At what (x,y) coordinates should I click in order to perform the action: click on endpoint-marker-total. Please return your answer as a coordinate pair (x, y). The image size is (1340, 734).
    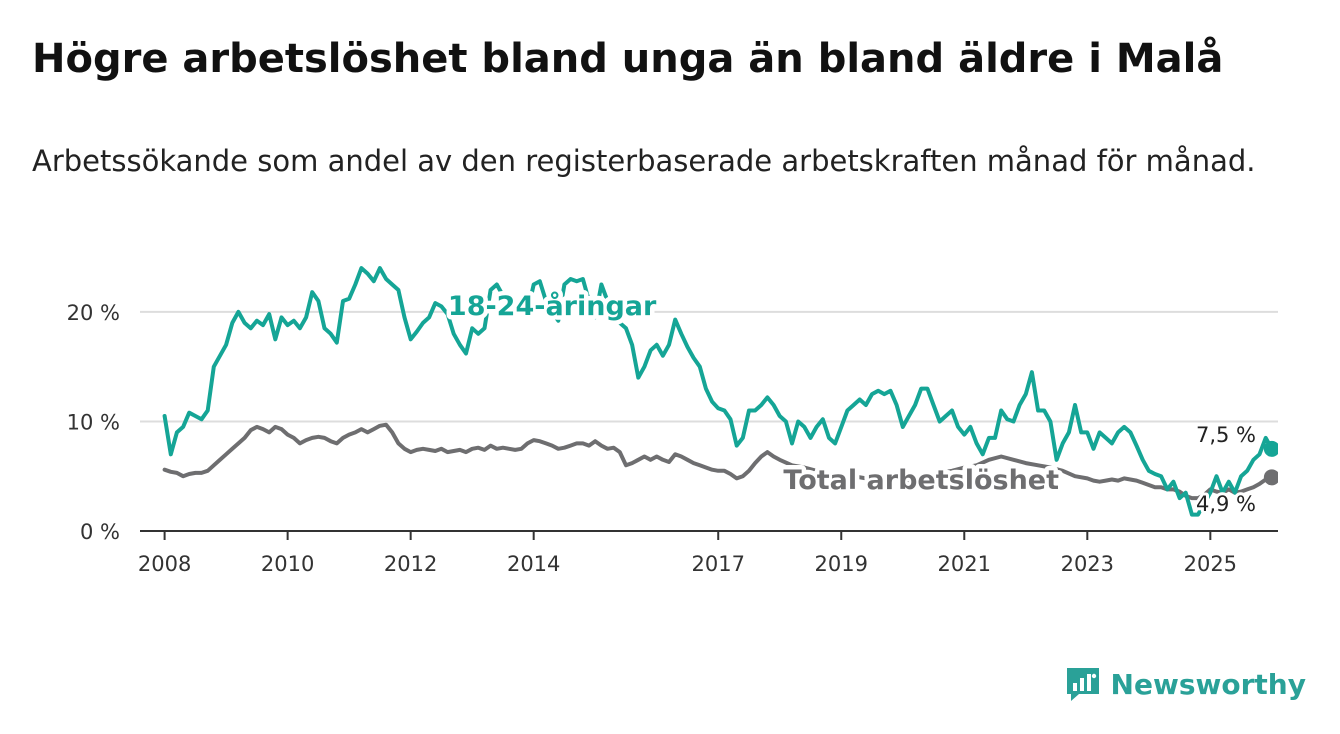
    Looking at the image, I should click on (1270, 477).